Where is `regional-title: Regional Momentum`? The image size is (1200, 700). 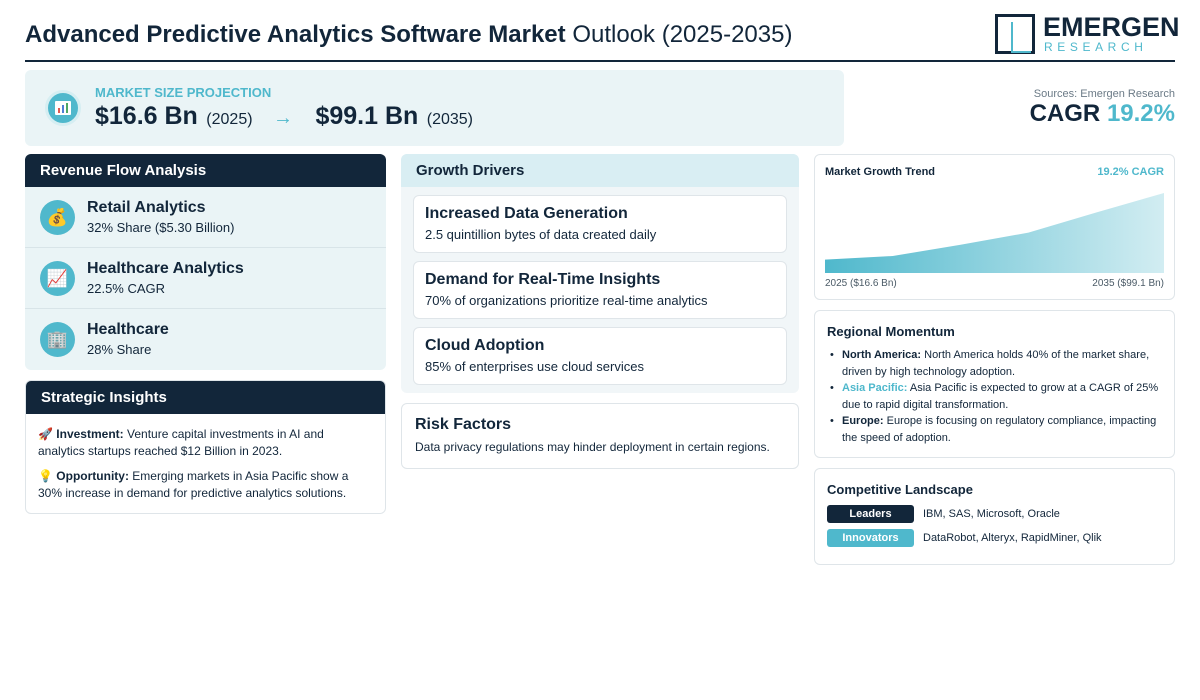 regional-title: Regional Momentum is located at coordinates (891, 331).